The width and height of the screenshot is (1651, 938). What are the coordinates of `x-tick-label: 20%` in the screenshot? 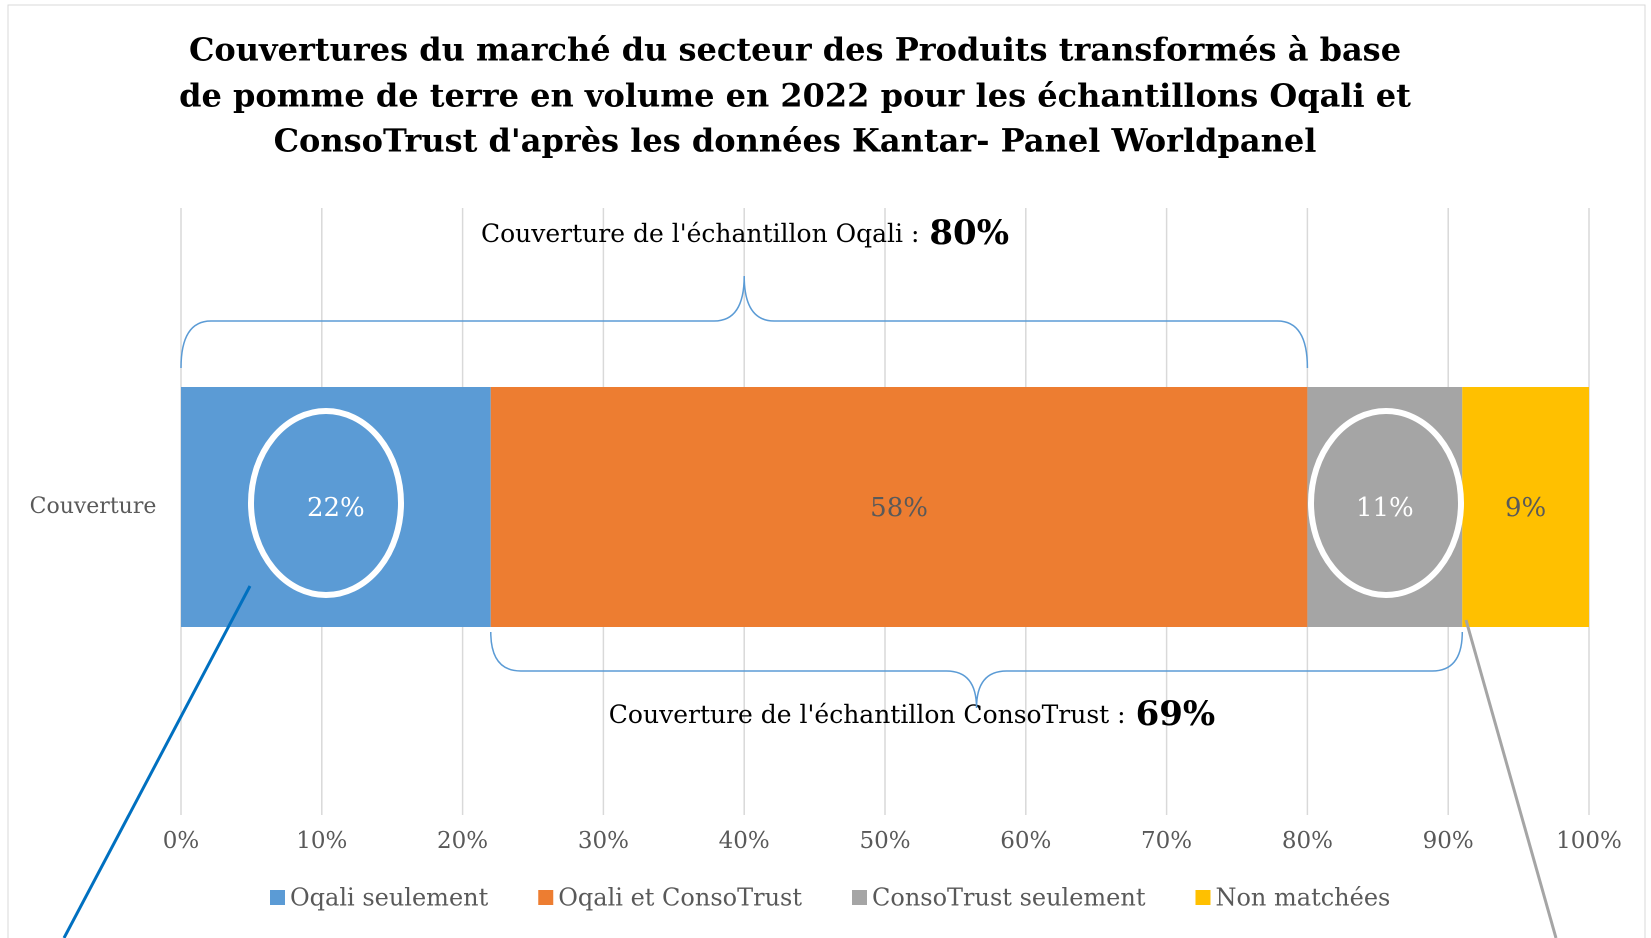 It's located at (462, 841).